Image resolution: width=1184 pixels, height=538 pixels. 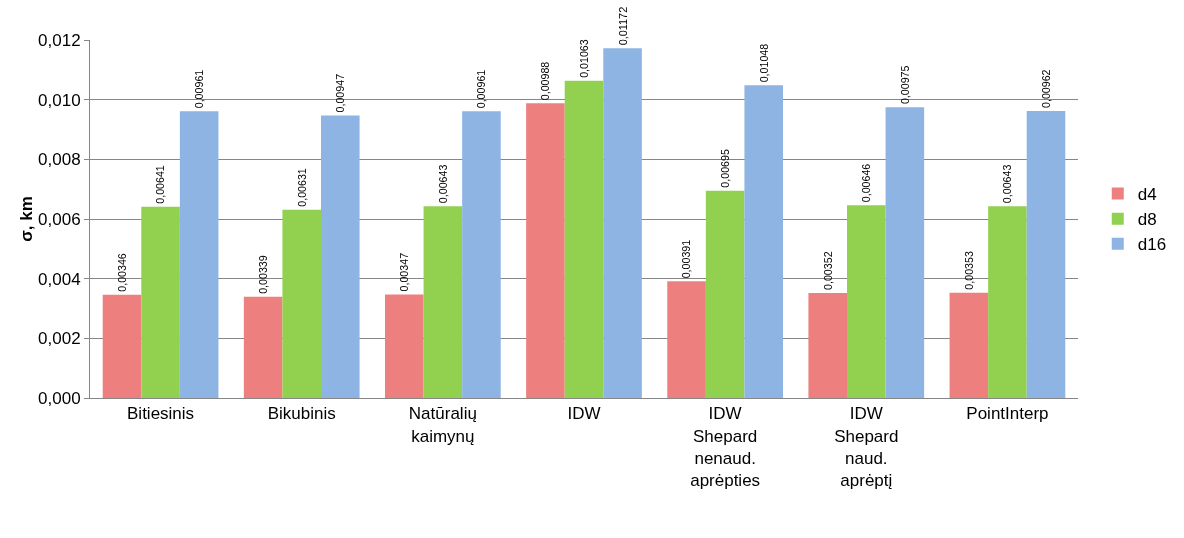 What do you see at coordinates (583, 58) in the screenshot?
I see `data-label: 0,01063` at bounding box center [583, 58].